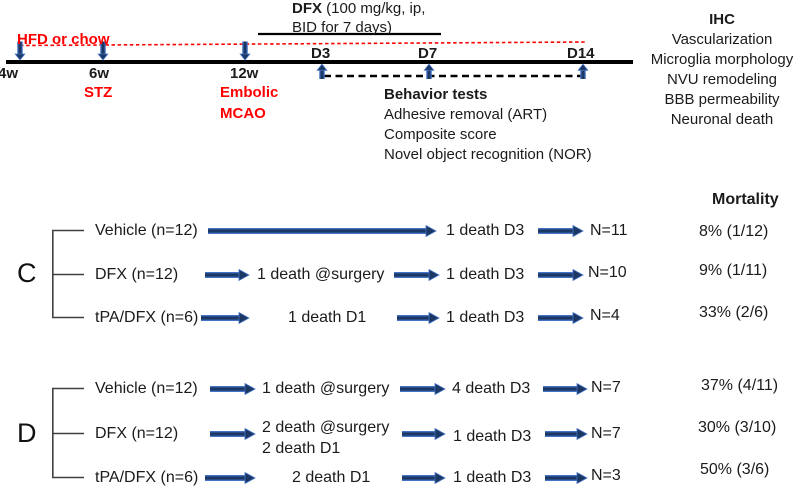 The width and height of the screenshot is (800, 489). Describe the element at coordinates (249, 92) in the screenshot. I see `mcao-label-line1: Embolic` at that location.